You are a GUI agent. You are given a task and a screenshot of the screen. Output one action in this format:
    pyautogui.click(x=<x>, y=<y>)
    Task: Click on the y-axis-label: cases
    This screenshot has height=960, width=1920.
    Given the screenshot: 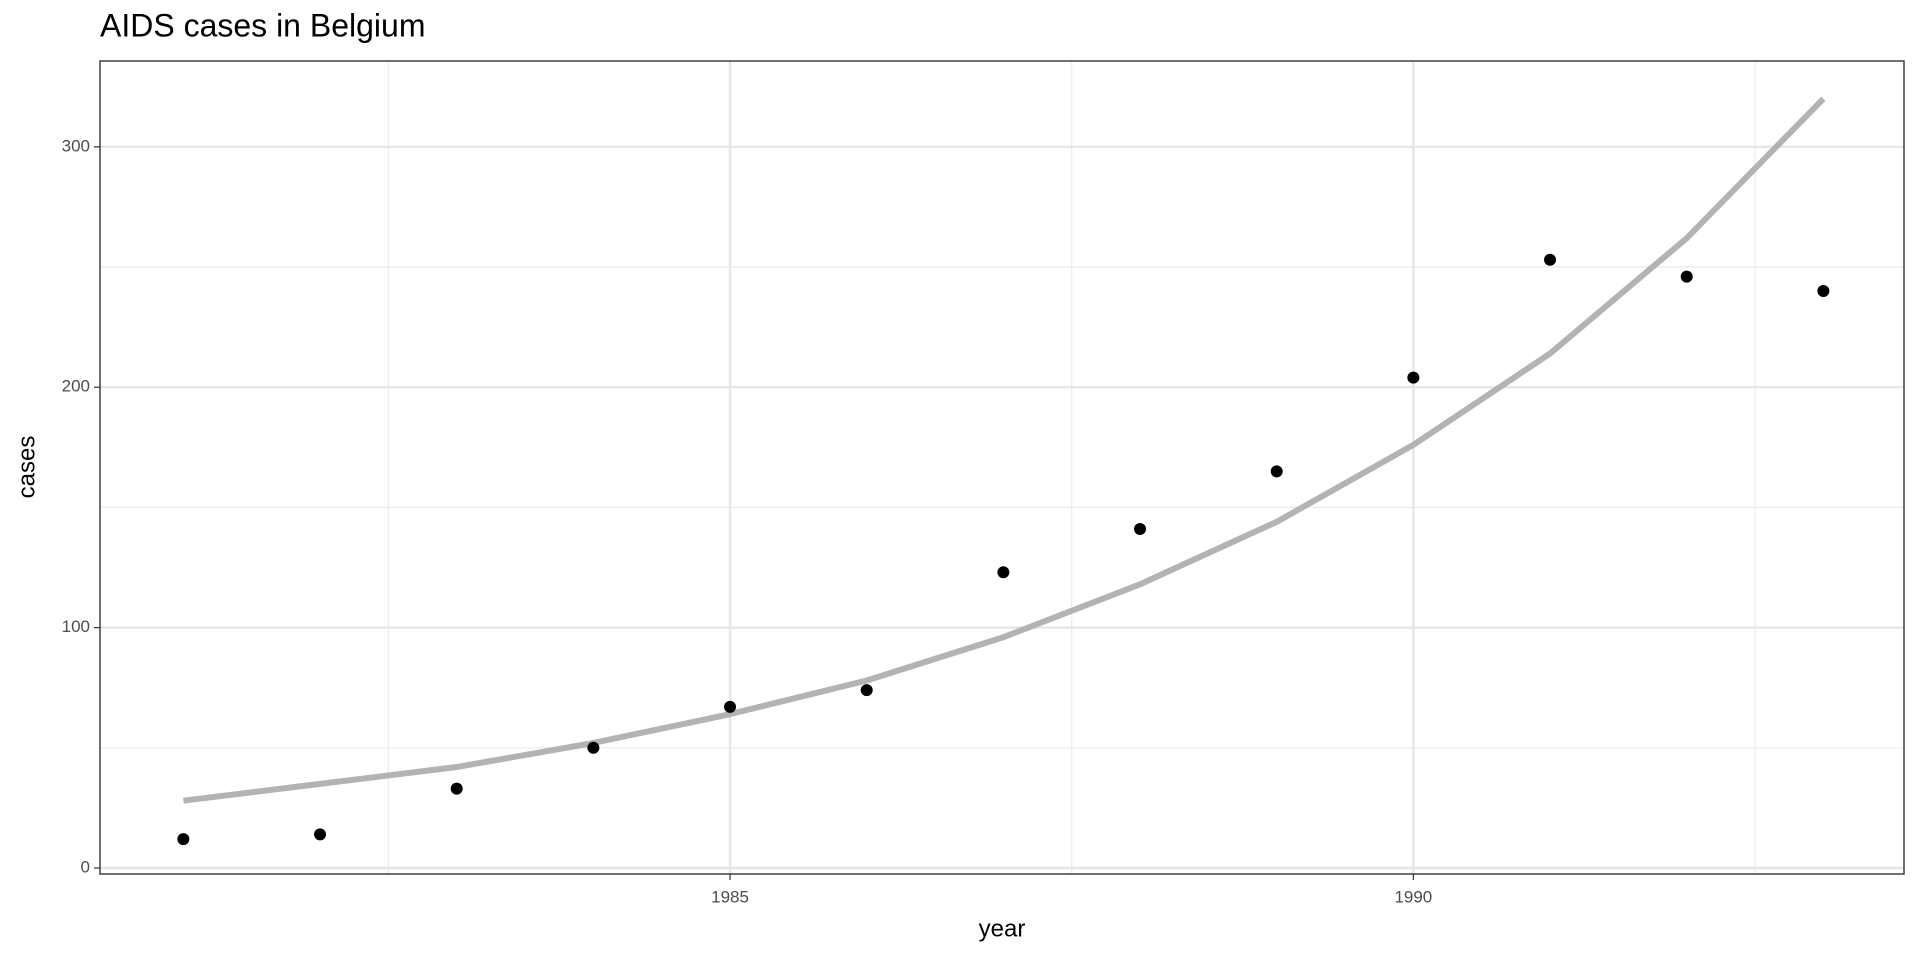 What is the action you would take?
    pyautogui.click(x=26, y=467)
    